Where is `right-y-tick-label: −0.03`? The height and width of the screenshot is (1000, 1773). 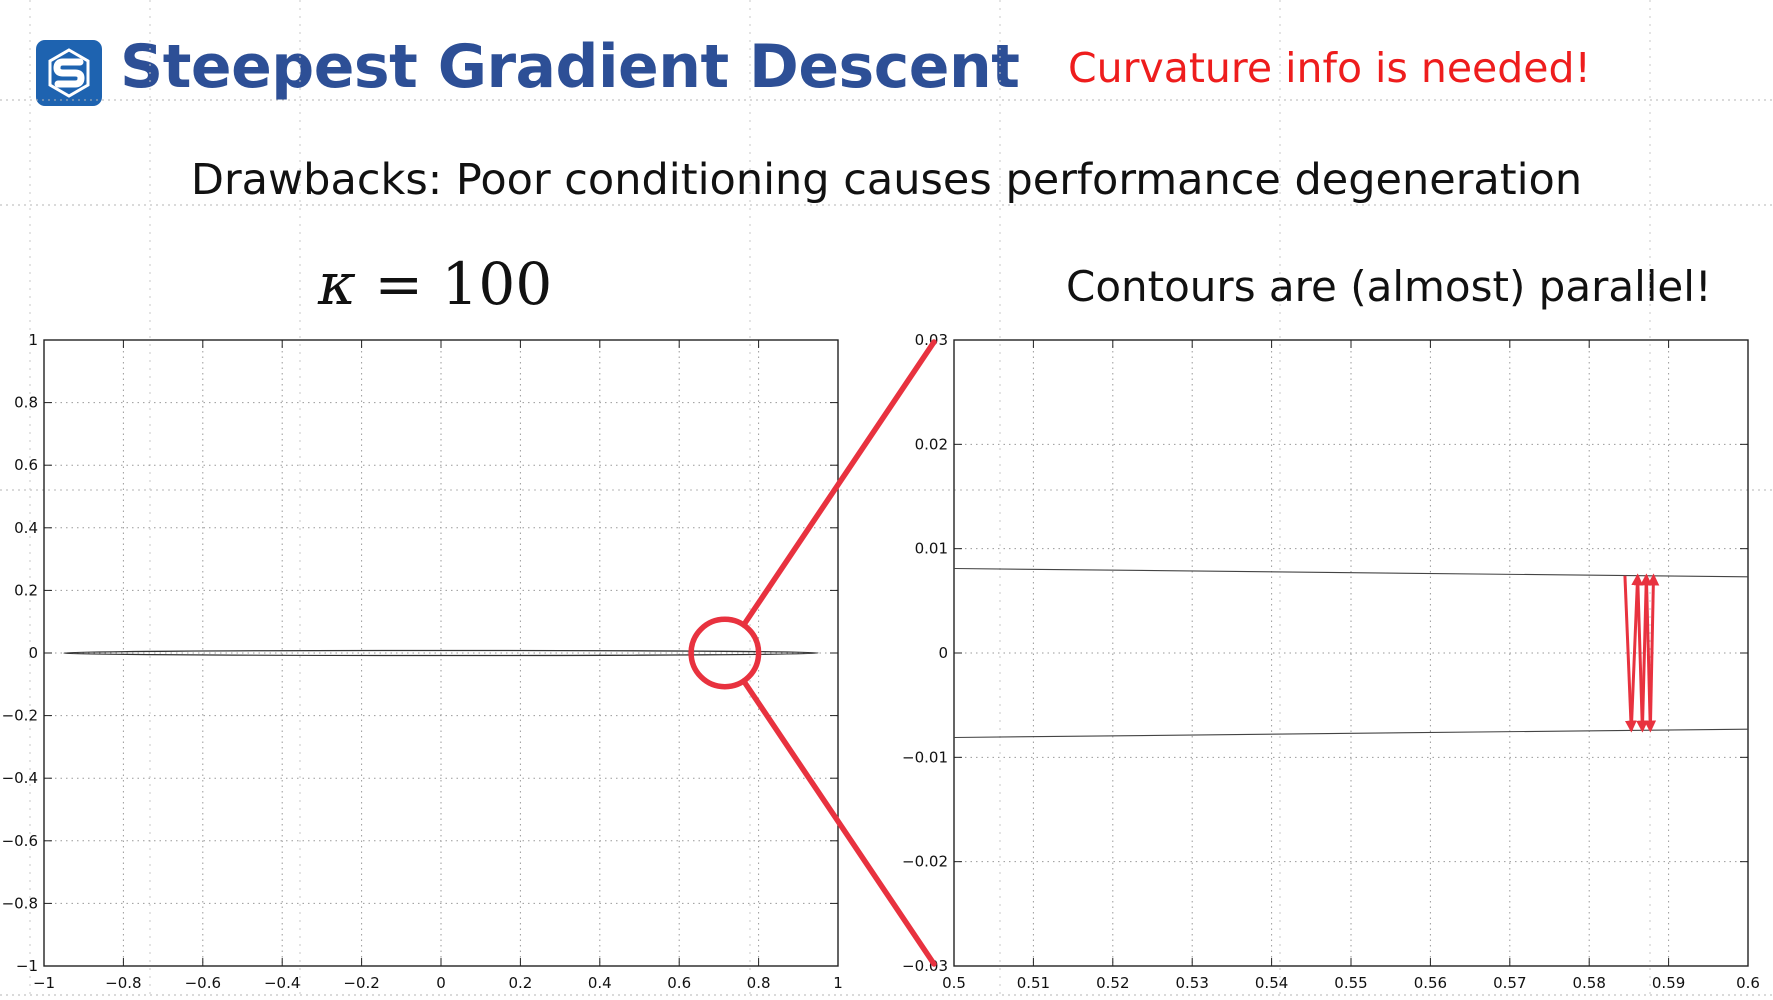 right-y-tick-label: −0.03 is located at coordinates (925, 966).